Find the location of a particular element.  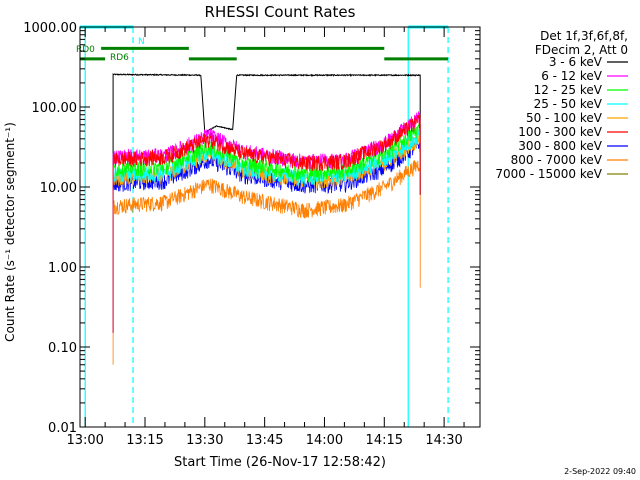

y-axis-label: Count Rate (s⁻¹ detector segment⁻¹) is located at coordinates (10, 232).